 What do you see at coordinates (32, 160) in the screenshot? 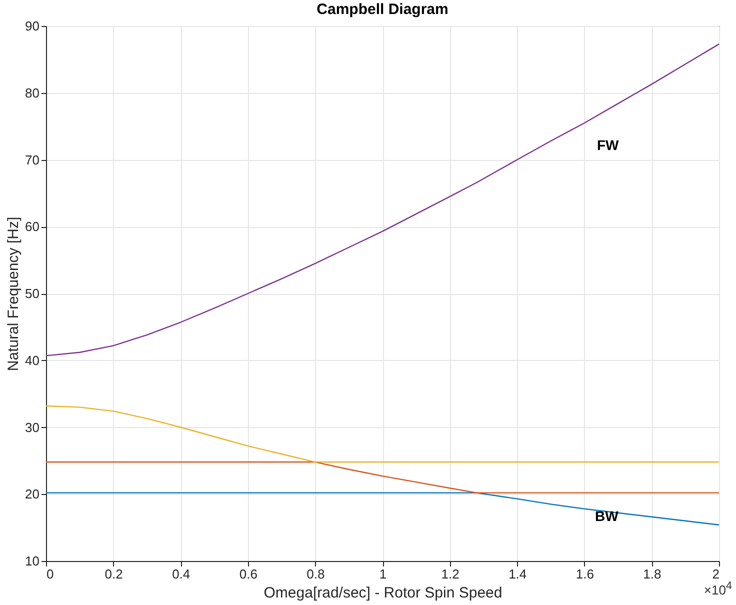
I see `y-tick-label: 70` at bounding box center [32, 160].